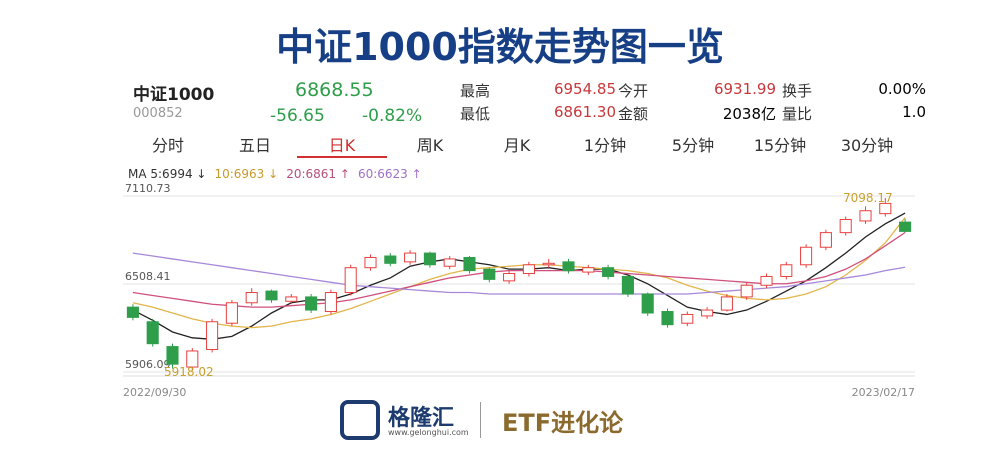 The image size is (1000, 470). Describe the element at coordinates (360, 420) in the screenshot. I see `logo-icon` at that location.